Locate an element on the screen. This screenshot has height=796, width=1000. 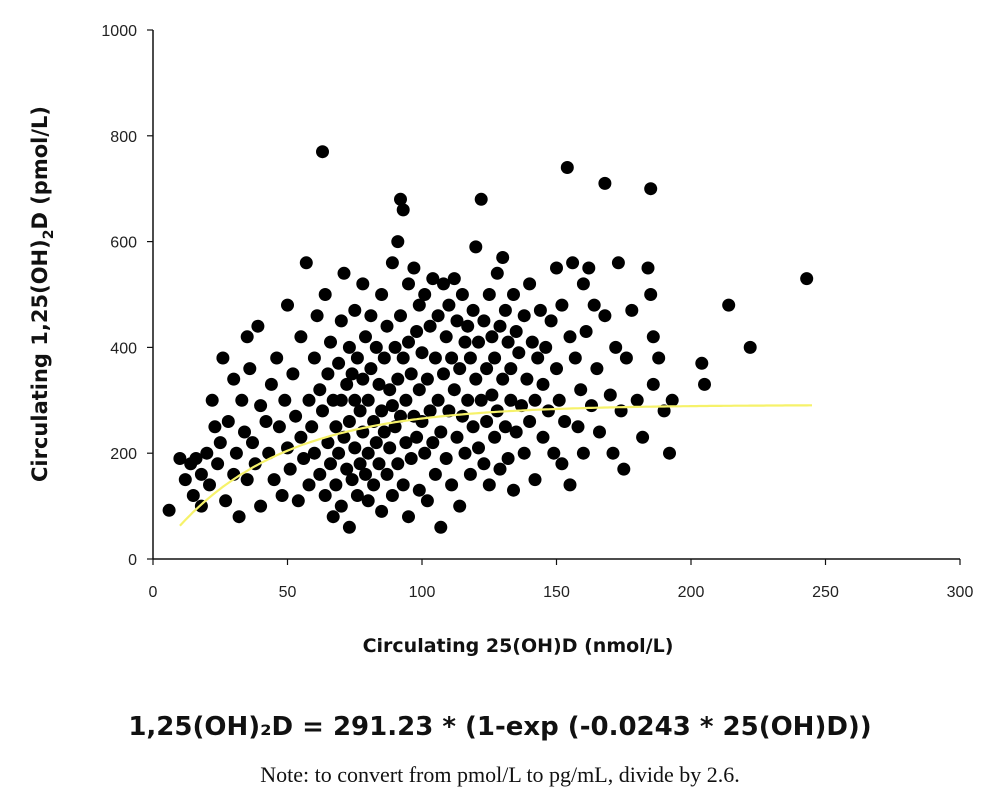
x-tick-label: 250 is located at coordinates (825, 592).